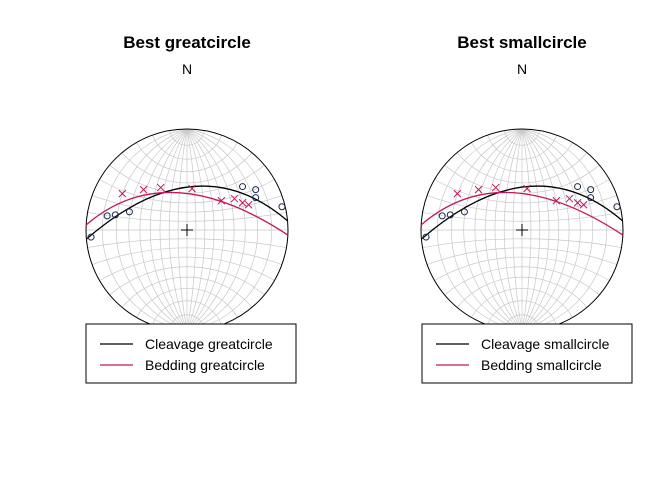 This screenshot has height=480, width=672. What do you see at coordinates (545, 344) in the screenshot?
I see `legend-label-cleavage: Cleavage smallcircle` at bounding box center [545, 344].